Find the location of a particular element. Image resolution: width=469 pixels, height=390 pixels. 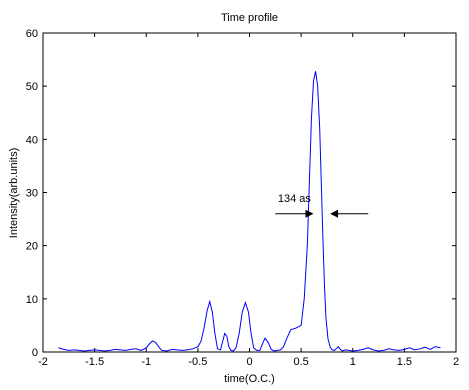

chart-title: Time profile is located at coordinates (249, 18).